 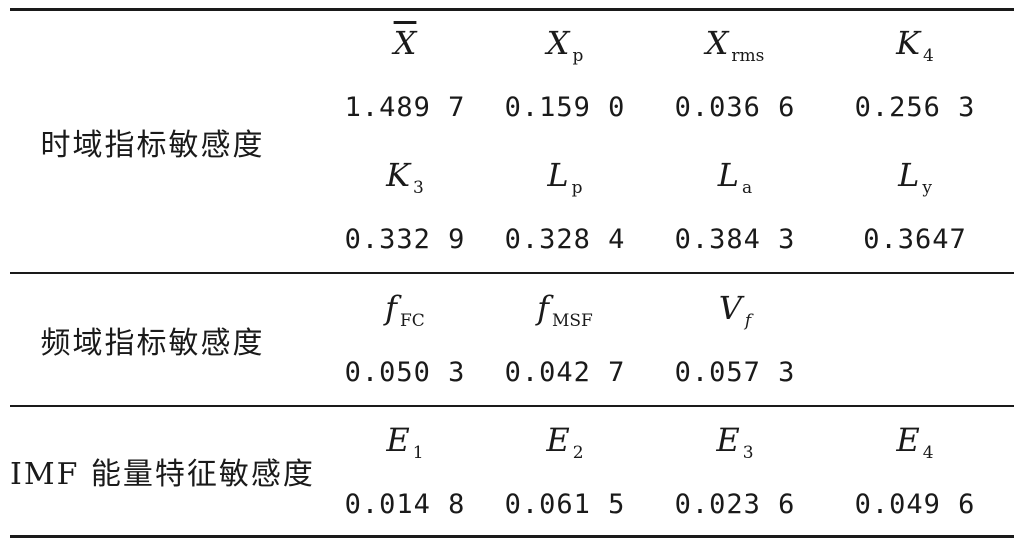 What do you see at coordinates (565, 239) in the screenshot?
I see `value-cell: 0.328 4` at bounding box center [565, 239].